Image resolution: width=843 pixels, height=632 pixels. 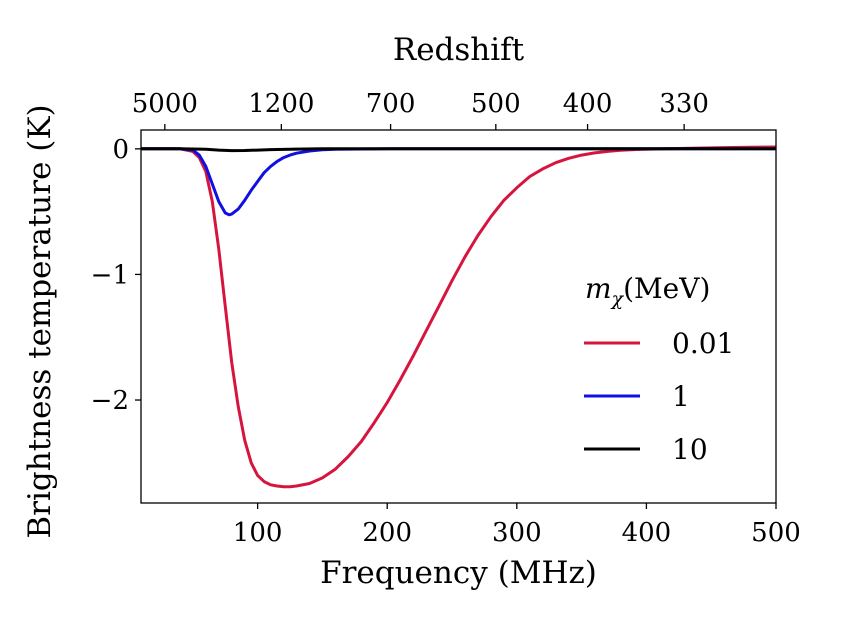 What do you see at coordinates (120, 150) in the screenshot?
I see `y-tick-label-0: 0` at bounding box center [120, 150].